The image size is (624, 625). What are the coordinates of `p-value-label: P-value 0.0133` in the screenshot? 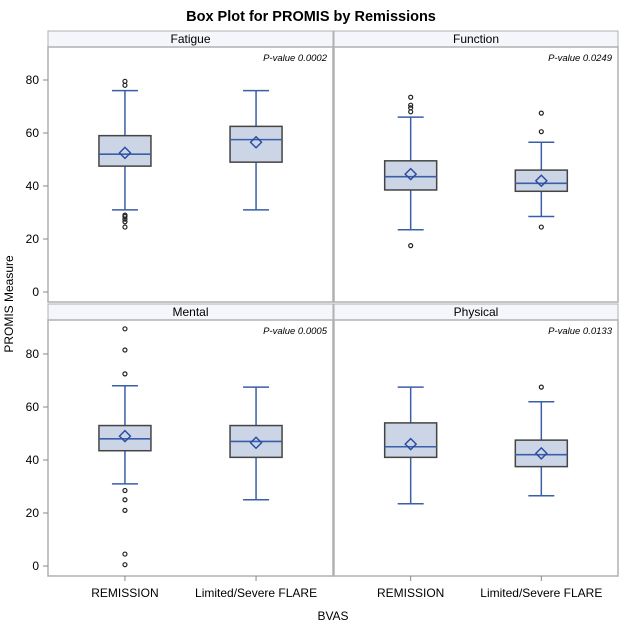 It's located at (580, 331).